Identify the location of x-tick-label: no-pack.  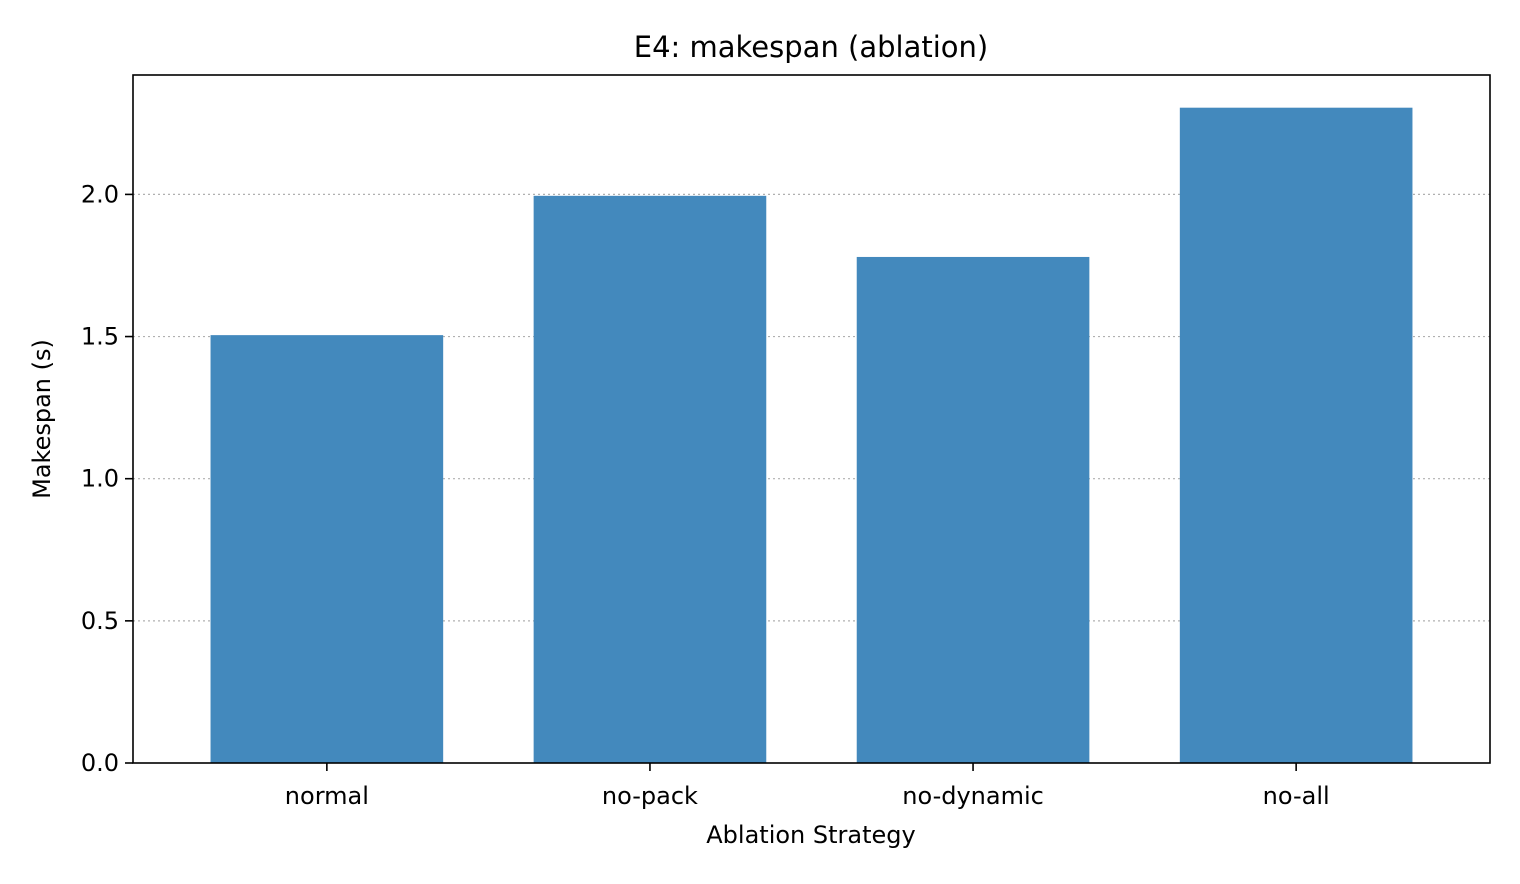
(650, 796).